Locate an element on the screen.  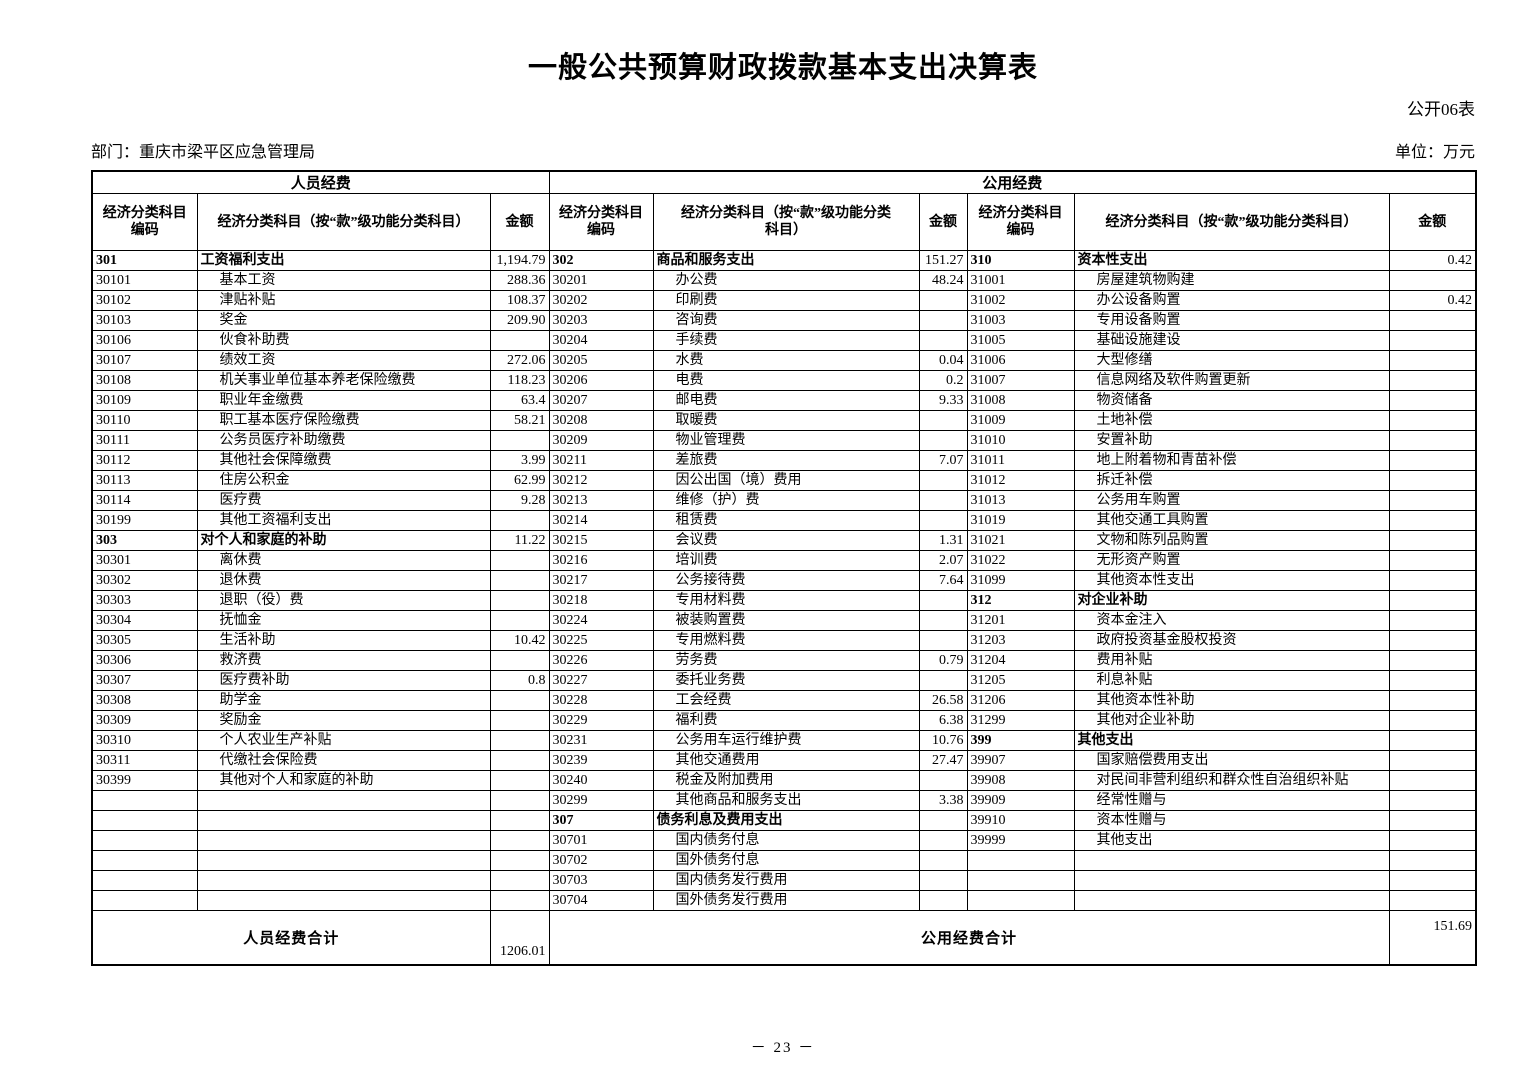
table-row: 30109 职业年金缴费 63.4 30207 邮电费 9.33 31008 物资储备 is located at coordinates (784, 400).